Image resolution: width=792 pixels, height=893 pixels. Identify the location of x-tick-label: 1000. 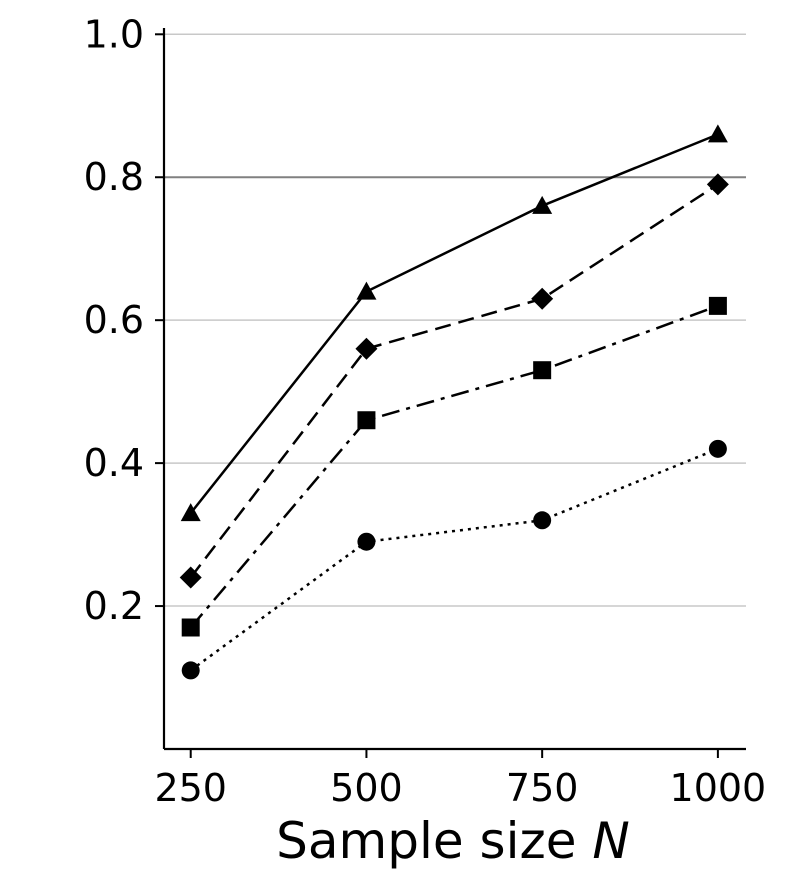
(718, 788).